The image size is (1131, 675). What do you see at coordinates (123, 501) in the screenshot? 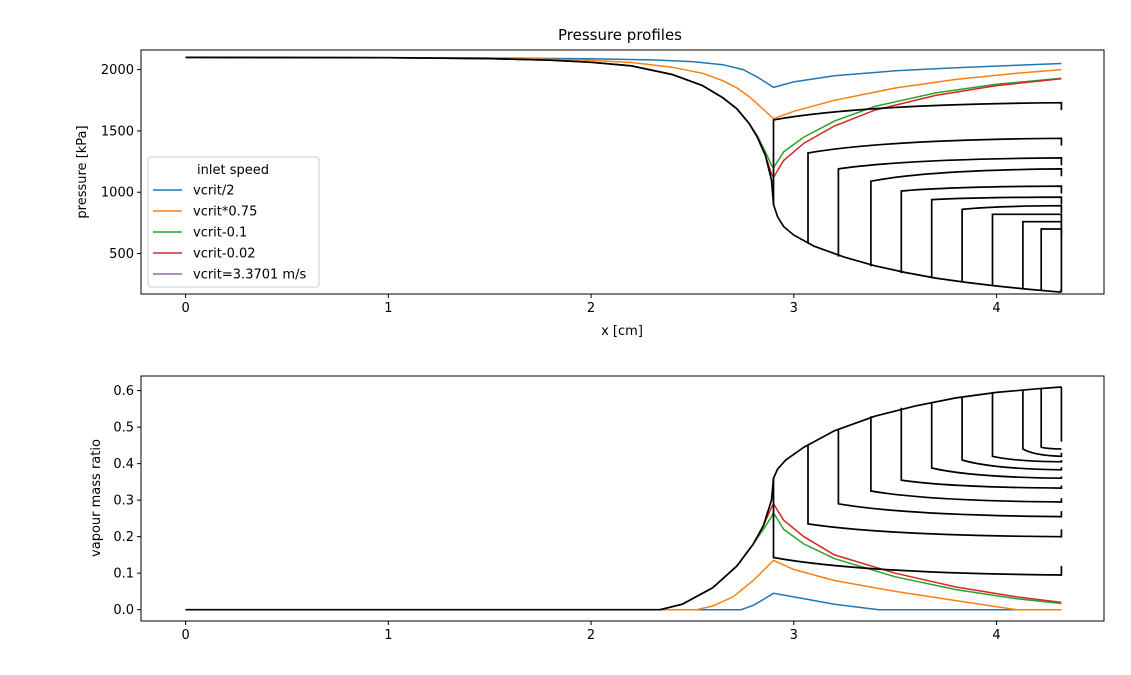
I see `y-tick-label: 0.3` at bounding box center [123, 501].